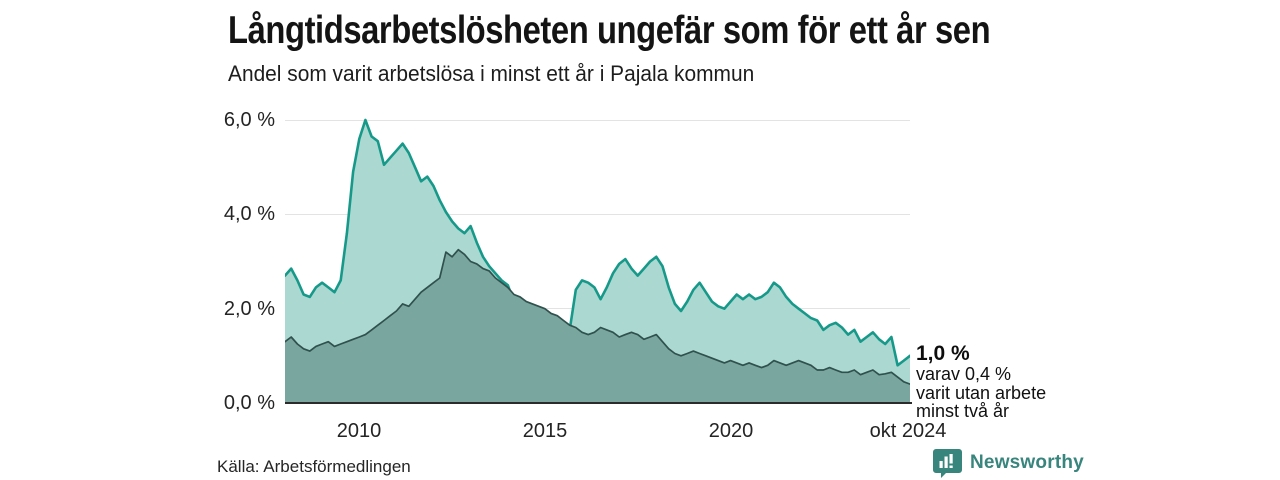 The width and height of the screenshot is (1280, 480). Describe the element at coordinates (359, 431) in the screenshot. I see `x-tick-label: 2010` at that location.